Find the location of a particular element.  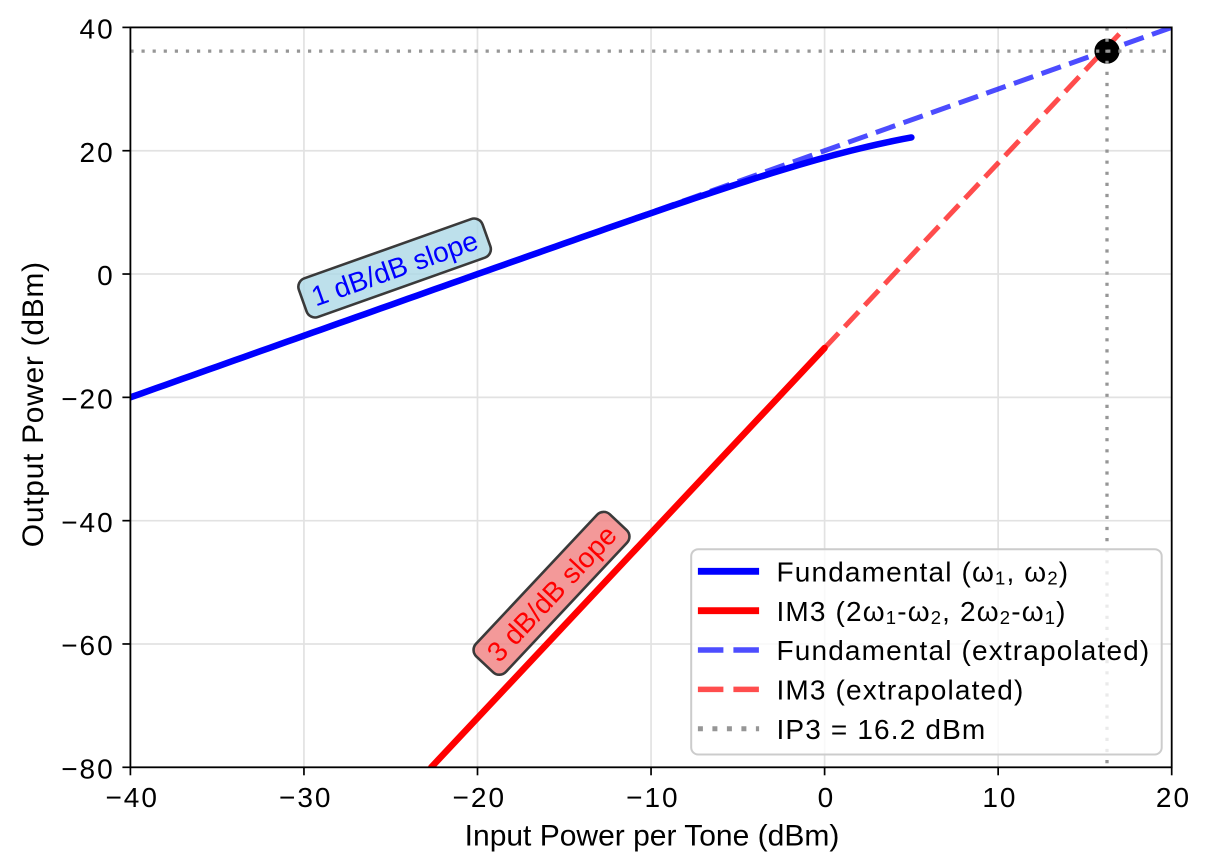

svg-text: Fundamental (ω1, ω2) is located at coordinates (923, 573).